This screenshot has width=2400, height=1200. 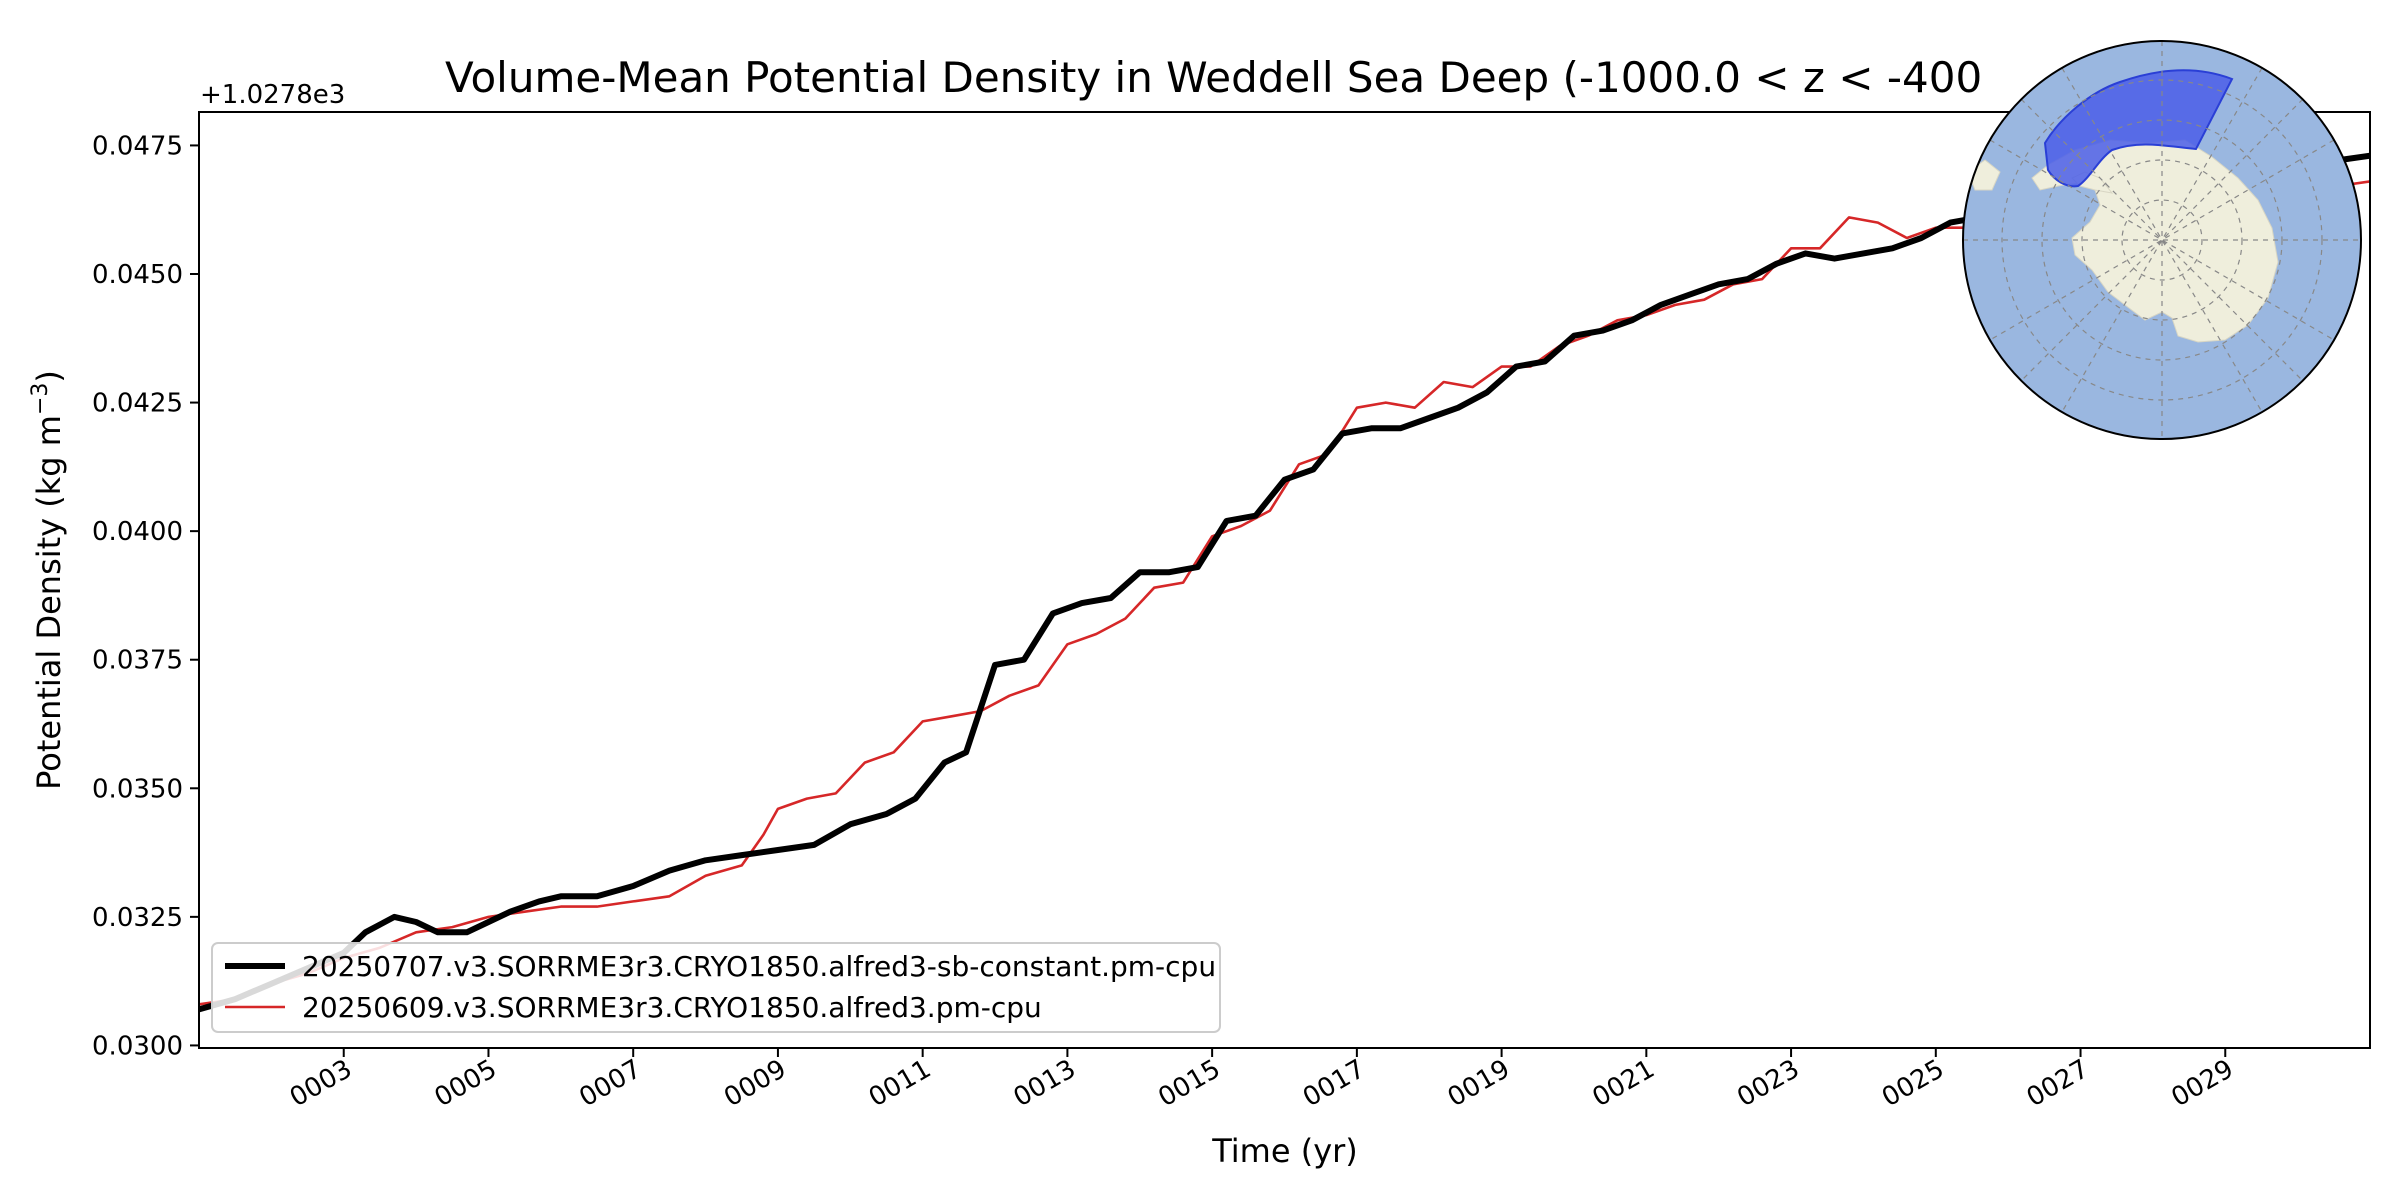 I want to click on y-tick-label: 0.0350, so click(x=137, y=789).